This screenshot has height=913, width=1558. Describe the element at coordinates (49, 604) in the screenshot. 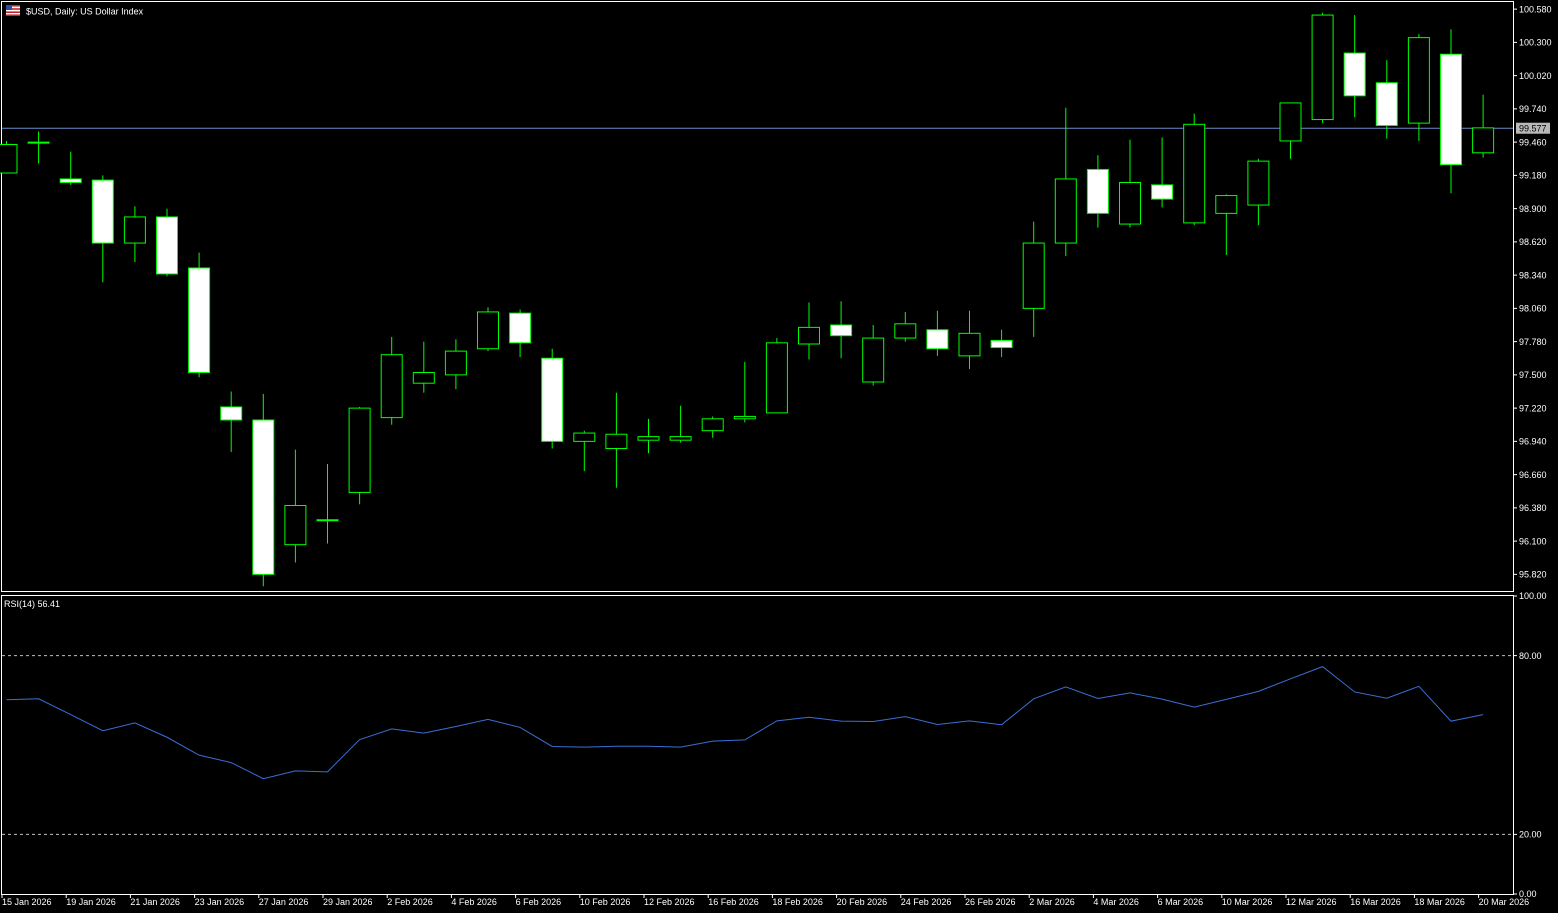

I see `rsi-value: 56.41` at that location.